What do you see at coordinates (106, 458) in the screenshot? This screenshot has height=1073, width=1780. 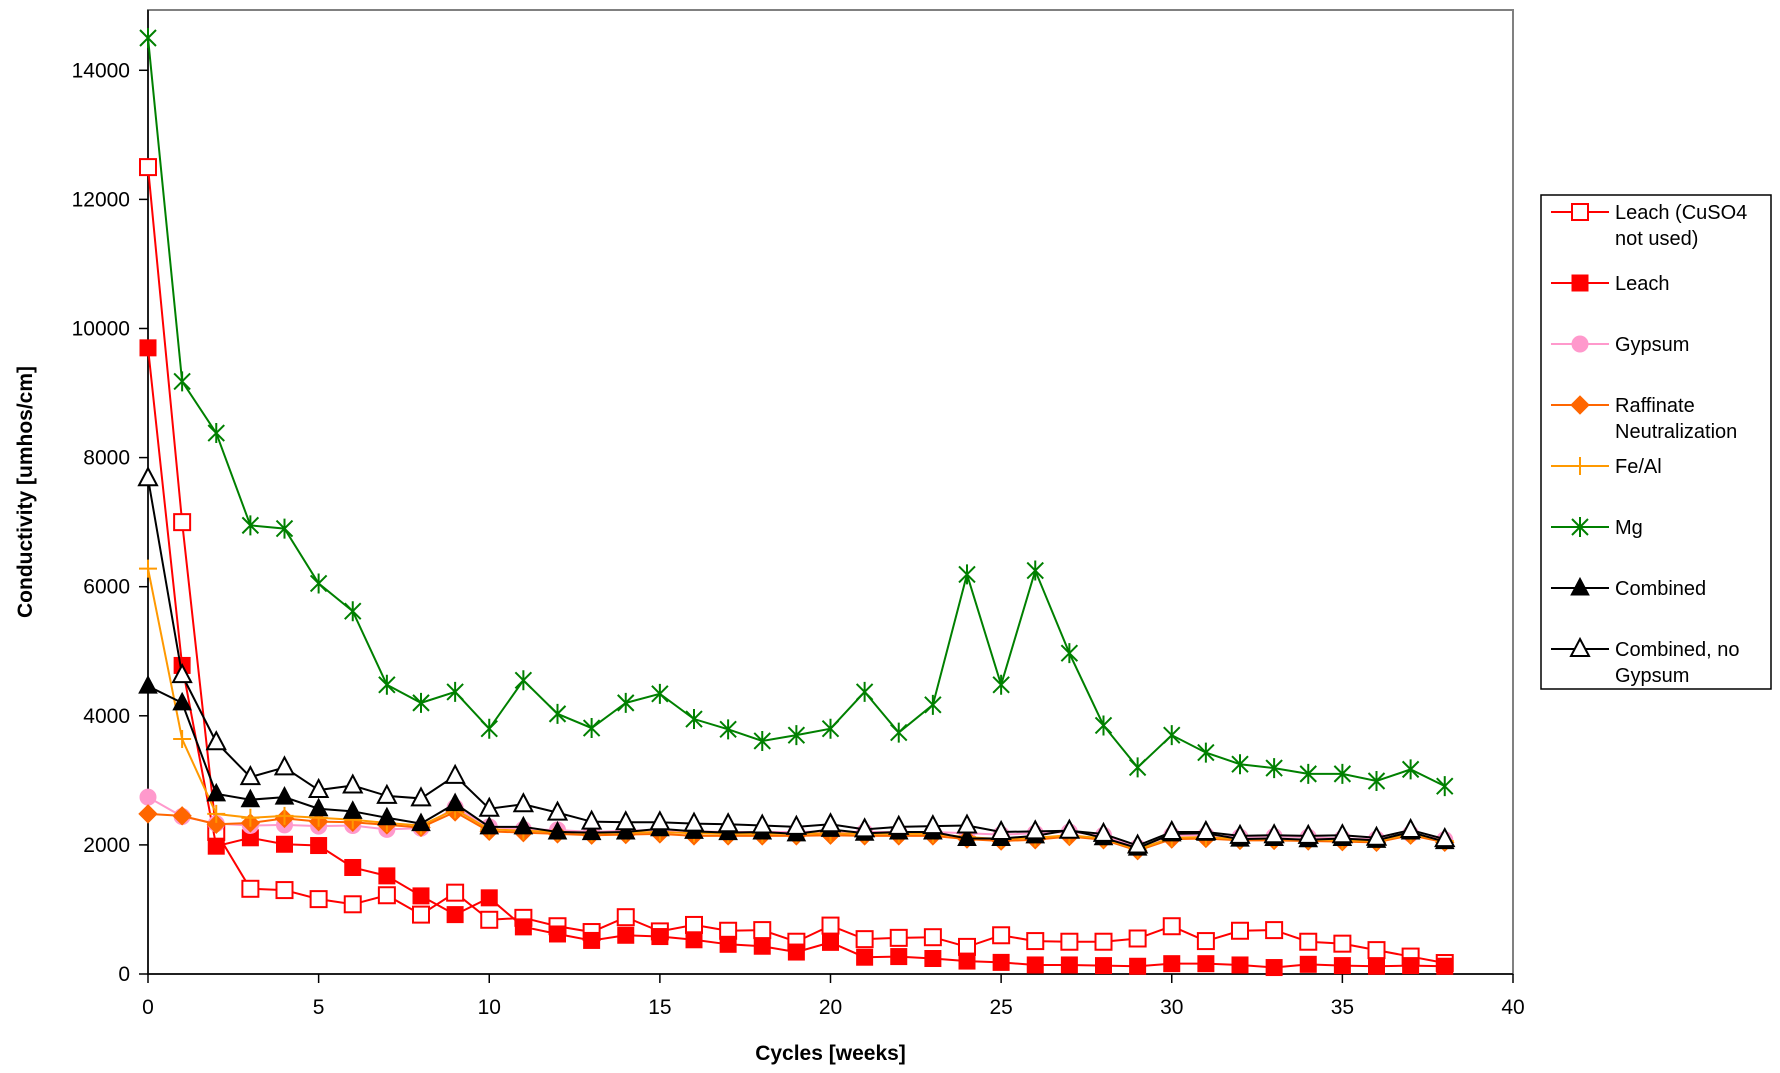 I see `y-tick-label: 8000` at bounding box center [106, 458].